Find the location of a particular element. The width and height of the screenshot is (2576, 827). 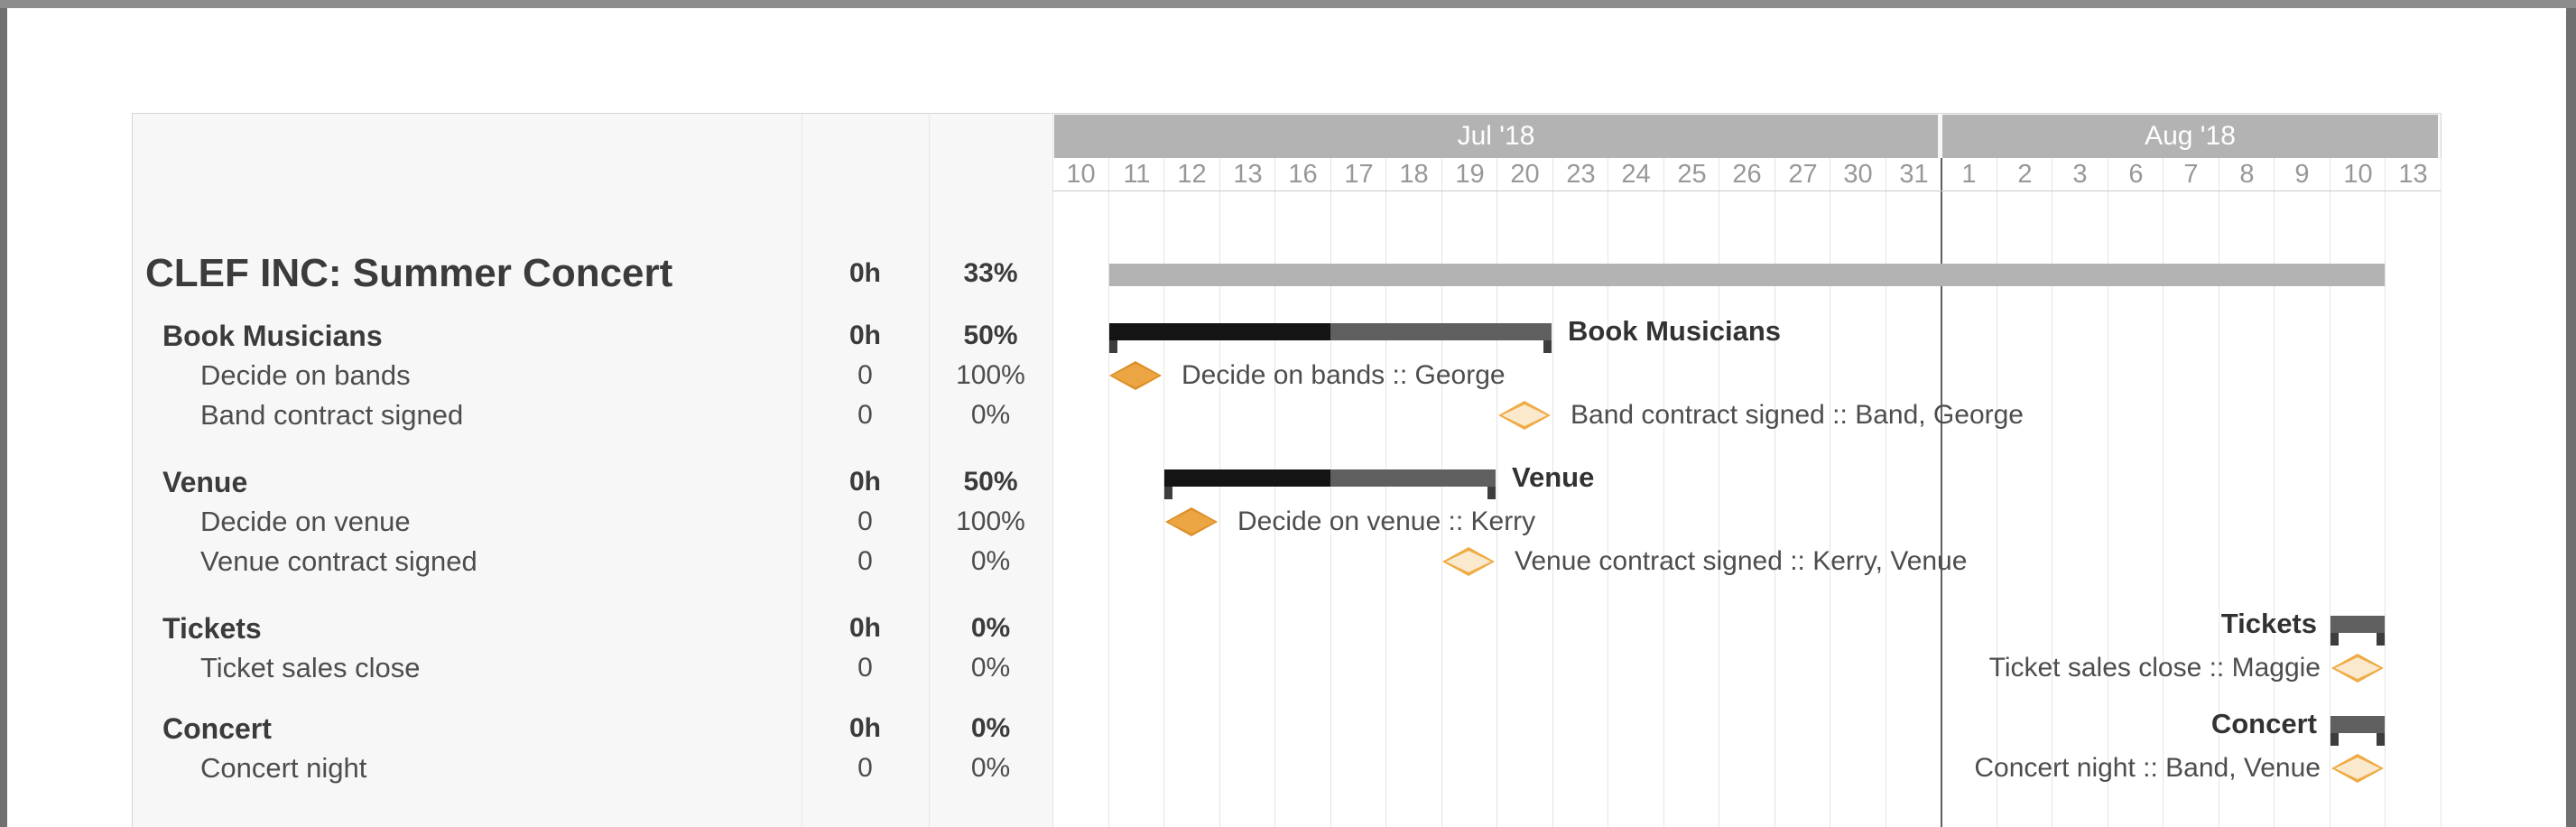

gantt-label-concert: Concert is located at coordinates (2263, 723).